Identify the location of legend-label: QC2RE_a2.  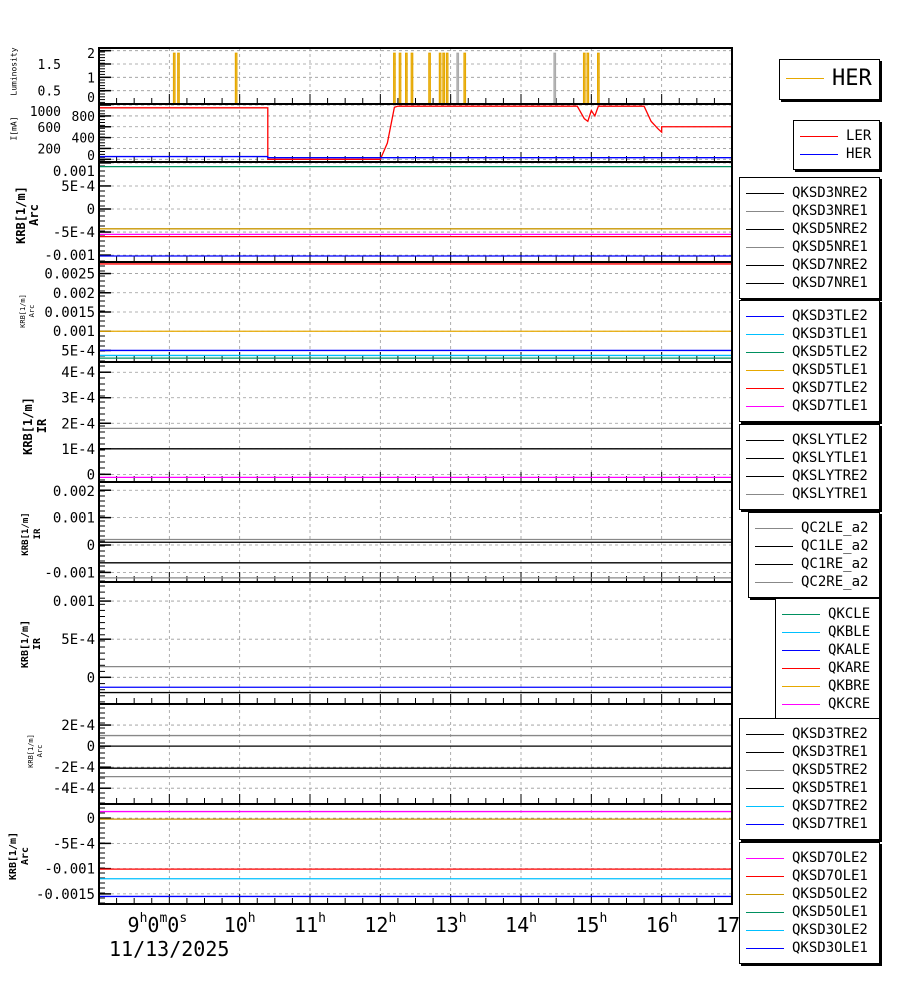
(835, 582).